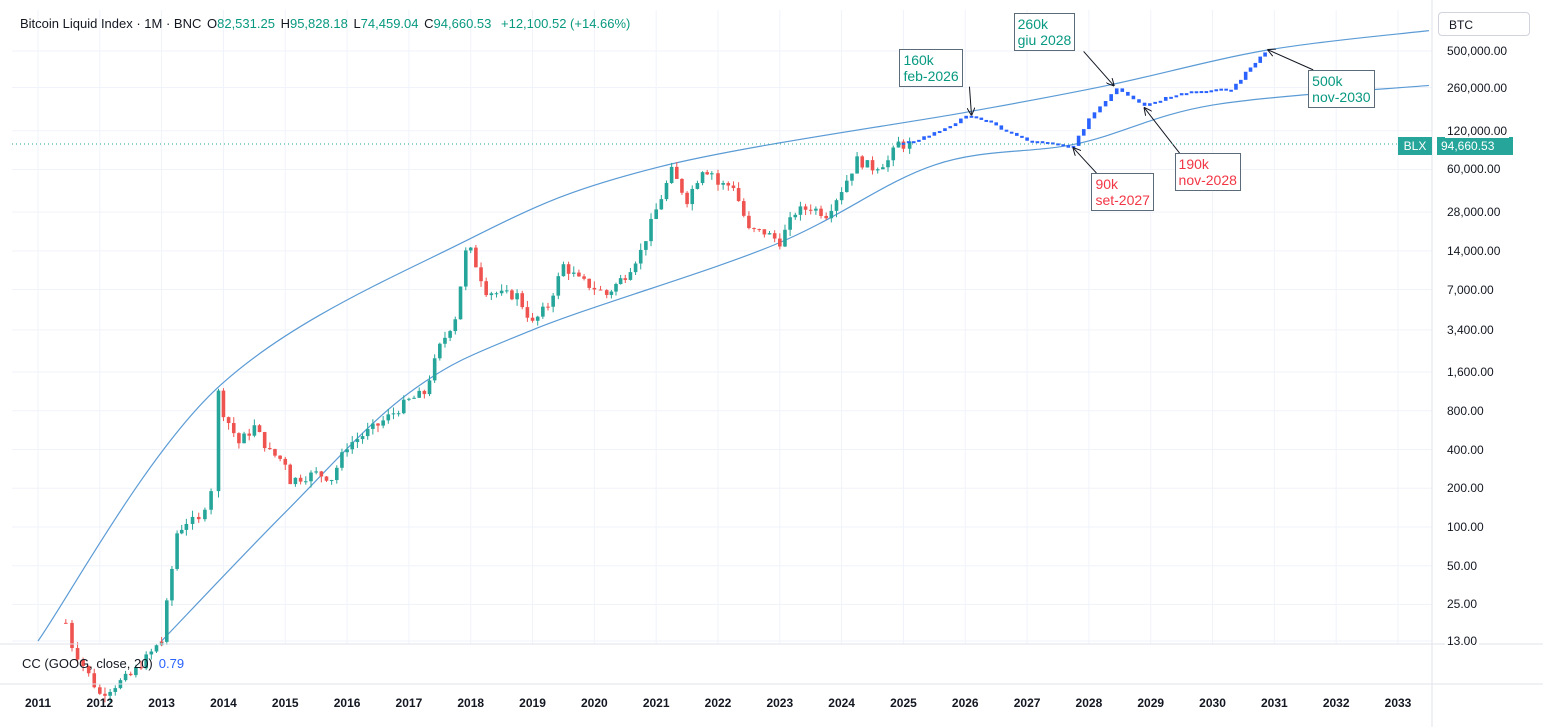 The height and width of the screenshot is (727, 1543). I want to click on annotation-label: 160k feb-2026, so click(931, 67).